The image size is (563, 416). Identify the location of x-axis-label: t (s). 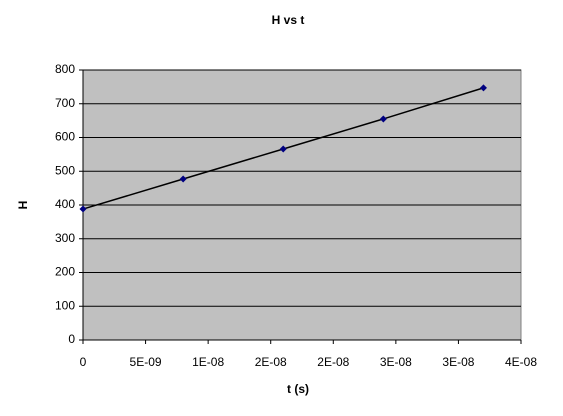
(298, 389).